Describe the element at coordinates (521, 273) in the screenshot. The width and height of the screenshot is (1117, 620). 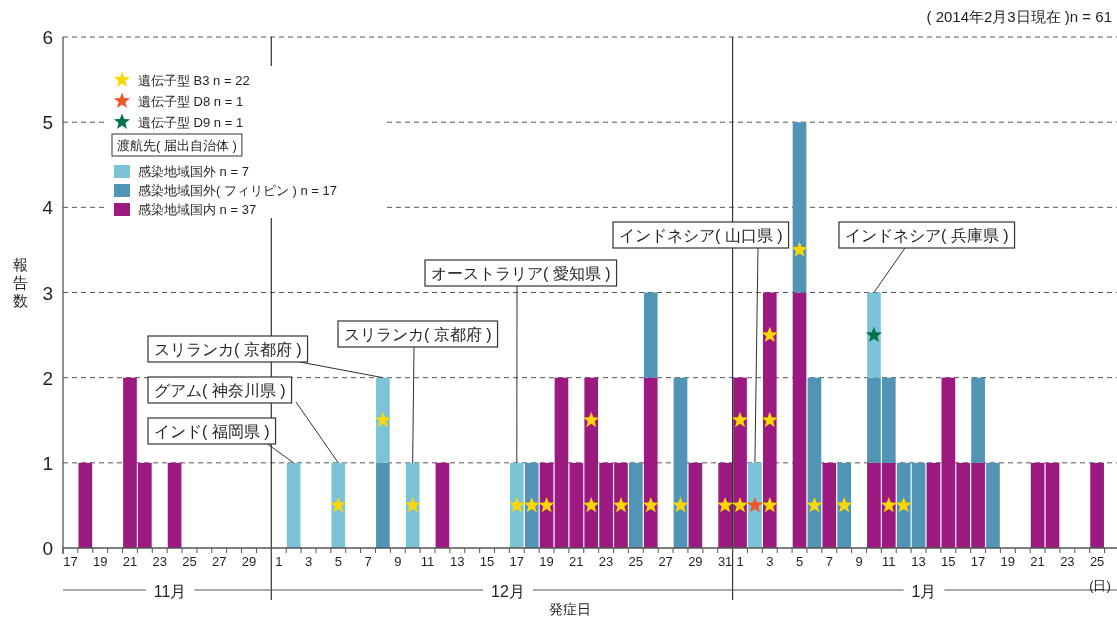
I see `annotation: オーストラリア( 愛知県 )` at that location.